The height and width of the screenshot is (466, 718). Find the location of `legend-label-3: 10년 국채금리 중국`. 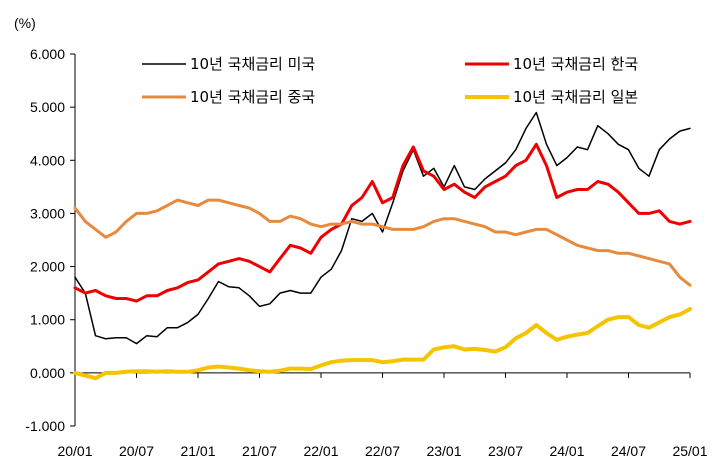

legend-label-3: 10년 국채금리 중국 is located at coordinates (252, 97).